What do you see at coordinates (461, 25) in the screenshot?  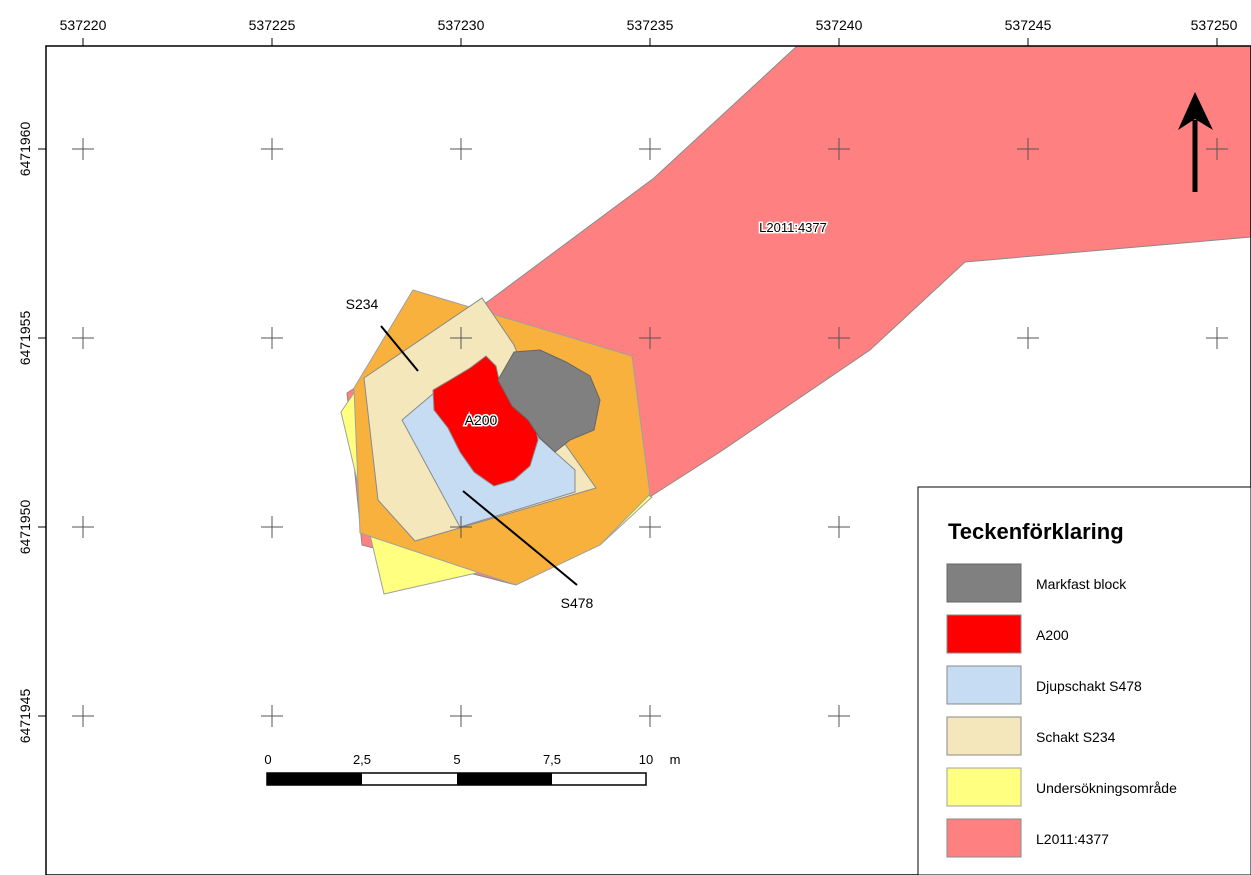 I see `x-tick-label: 537230` at bounding box center [461, 25].